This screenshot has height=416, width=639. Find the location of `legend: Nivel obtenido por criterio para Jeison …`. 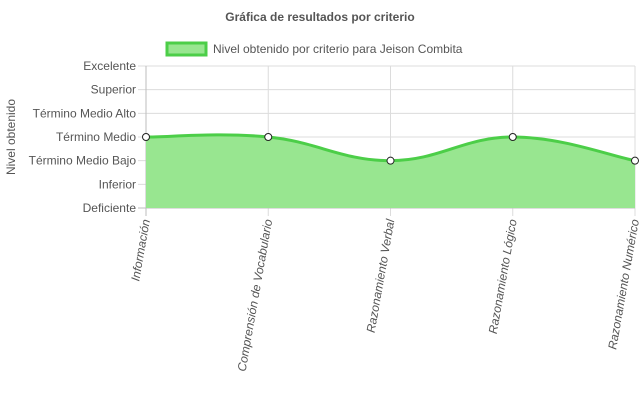

legend: Nivel obtenido por criterio para Jeison … is located at coordinates (314, 49).